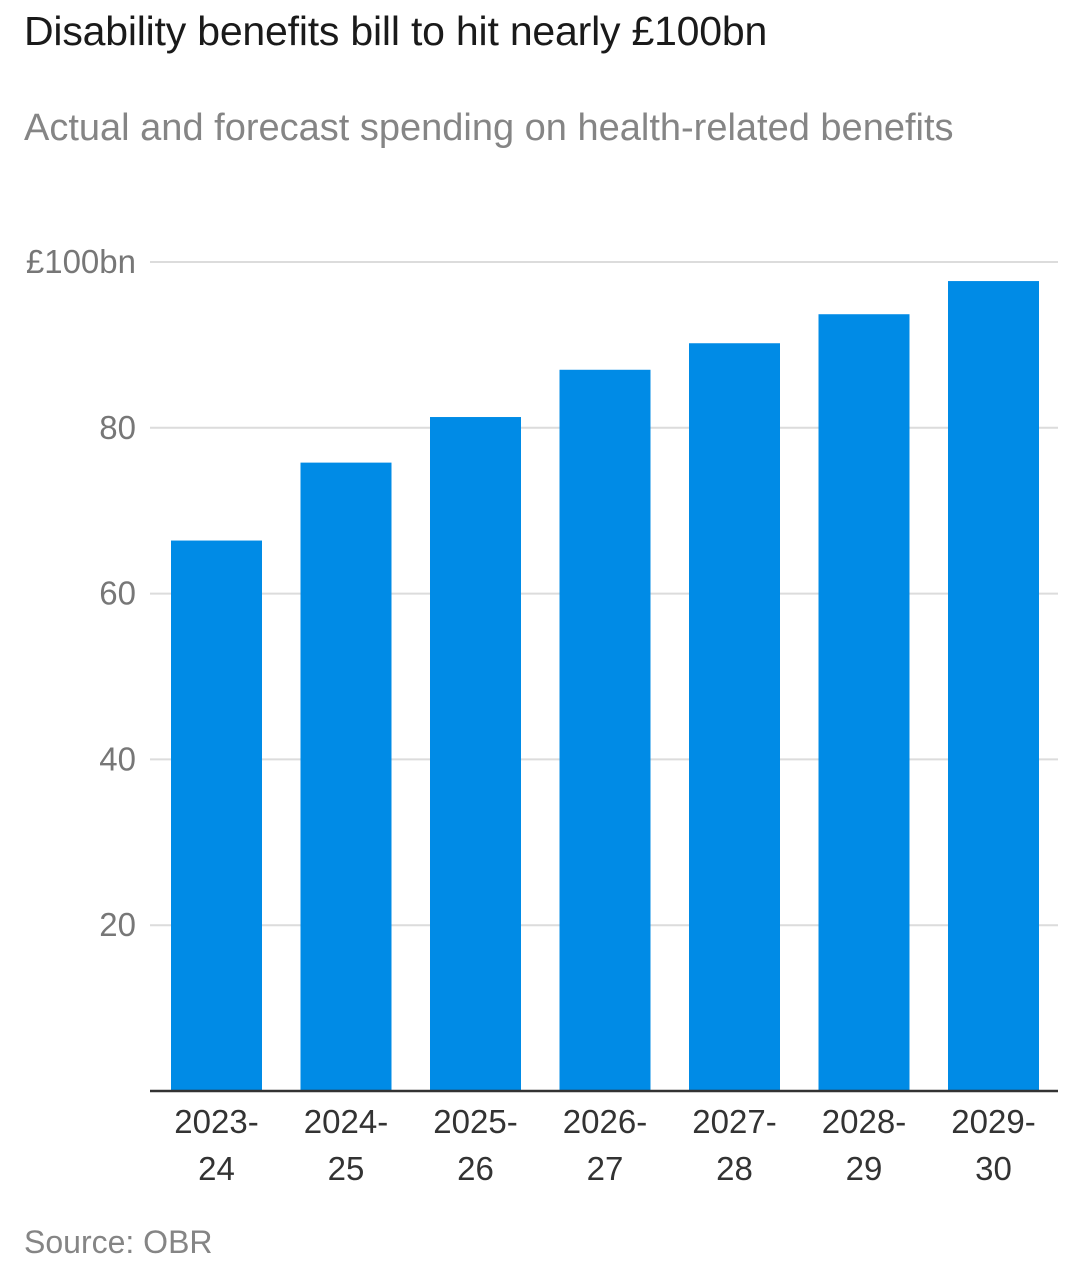 The width and height of the screenshot is (1080, 1283). What do you see at coordinates (864, 1168) in the screenshot?
I see `x-tick-label: 29` at bounding box center [864, 1168].